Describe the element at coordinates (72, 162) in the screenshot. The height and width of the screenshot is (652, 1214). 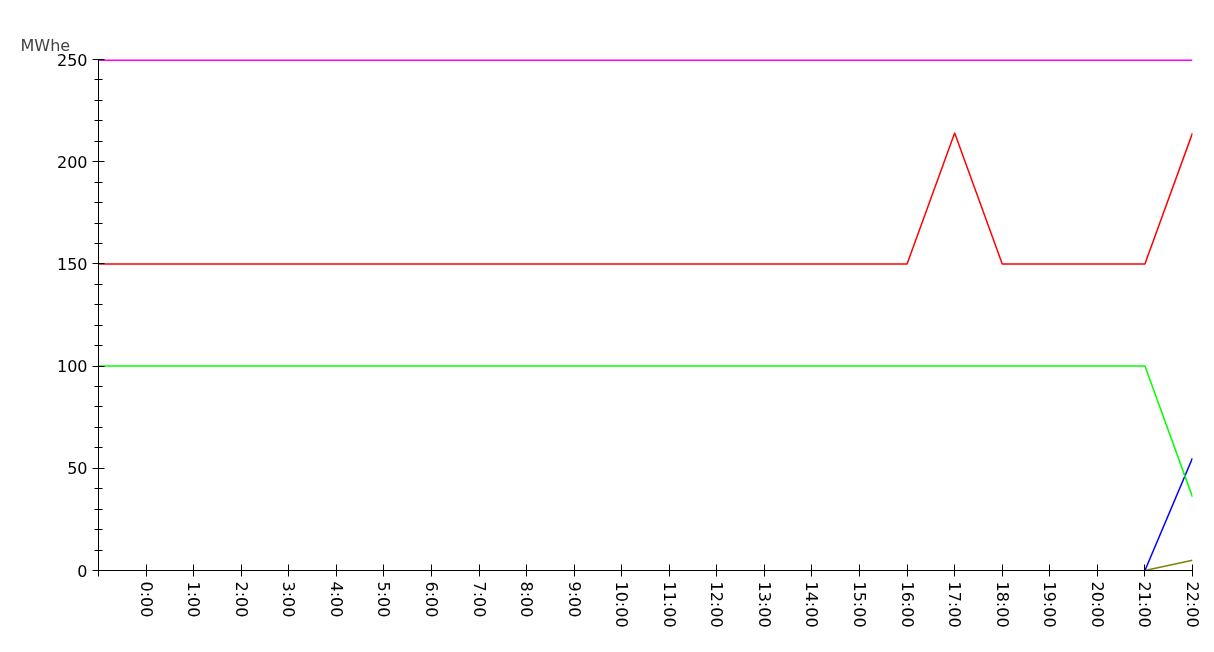
I see `y-tick-label: 200` at that location.